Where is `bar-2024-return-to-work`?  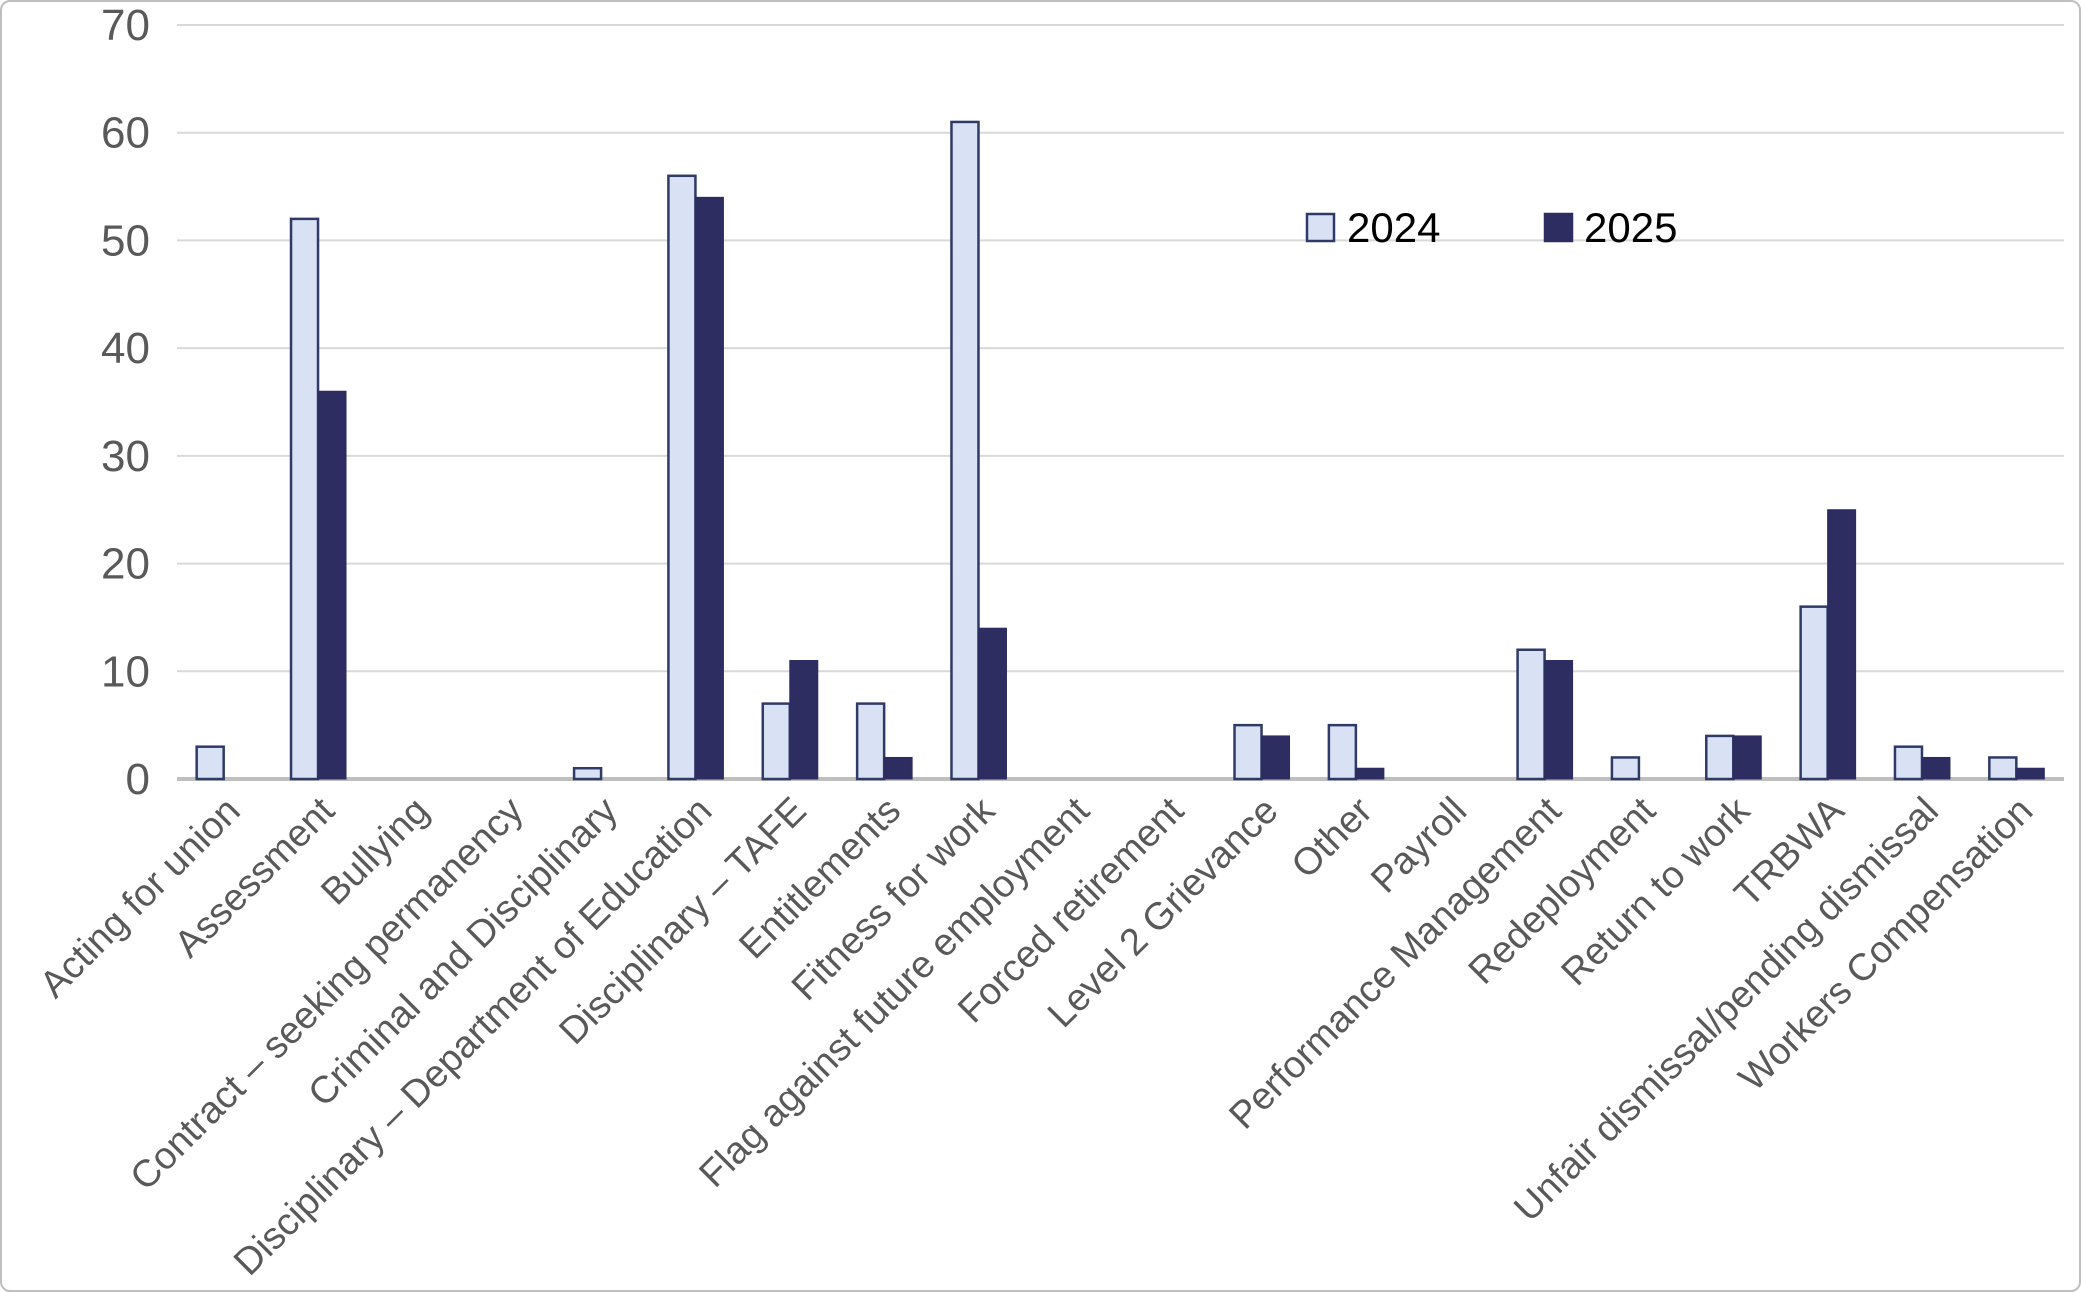
bar-2024-return-to-work is located at coordinates (1720, 757).